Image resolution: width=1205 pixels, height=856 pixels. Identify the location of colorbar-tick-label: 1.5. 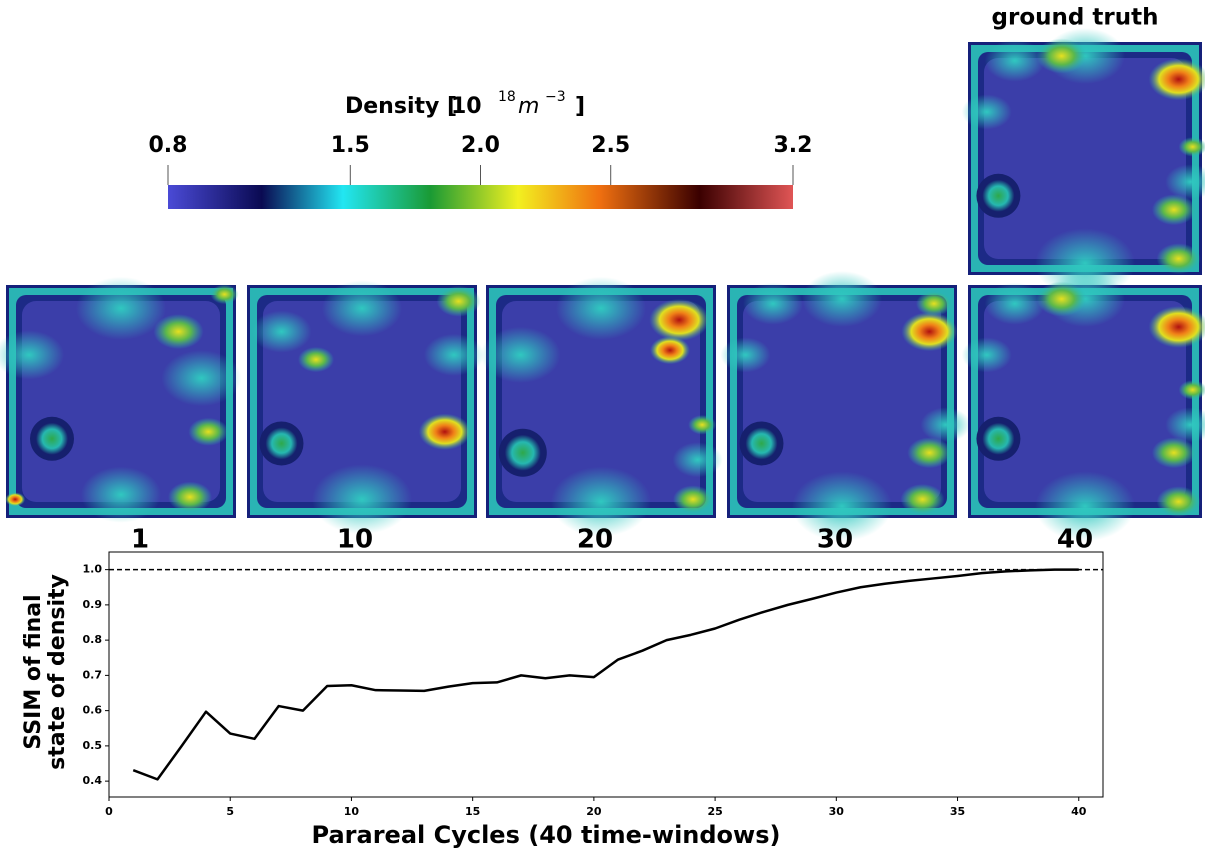
(350, 145).